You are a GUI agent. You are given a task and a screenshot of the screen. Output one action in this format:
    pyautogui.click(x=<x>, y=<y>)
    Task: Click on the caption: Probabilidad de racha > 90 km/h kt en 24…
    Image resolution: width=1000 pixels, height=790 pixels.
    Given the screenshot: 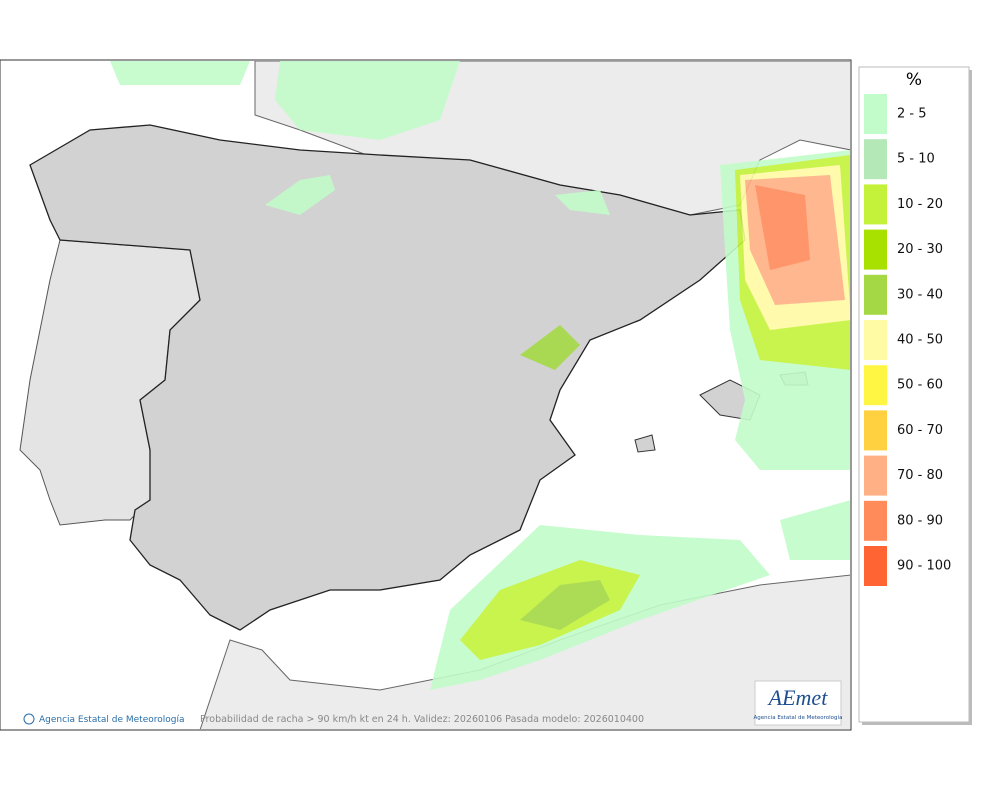 What is the action you would take?
    pyautogui.click(x=422, y=719)
    